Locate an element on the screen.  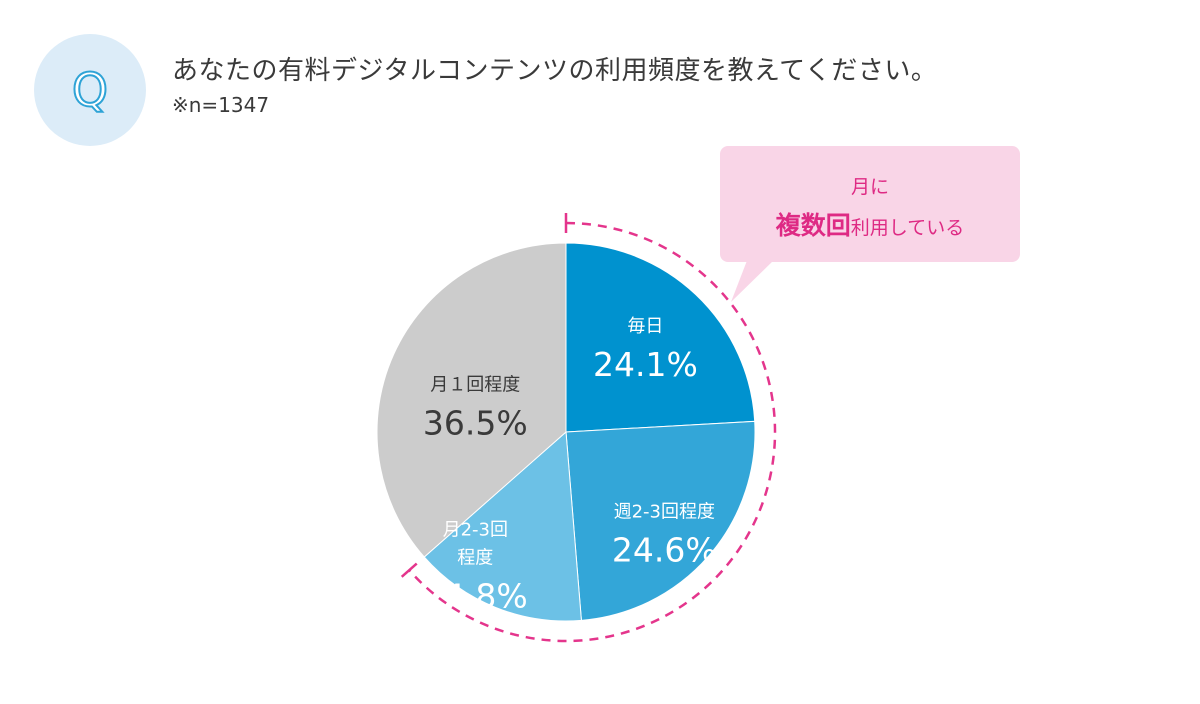
sample-size-note: ※n=1347 is located at coordinates (221, 105).